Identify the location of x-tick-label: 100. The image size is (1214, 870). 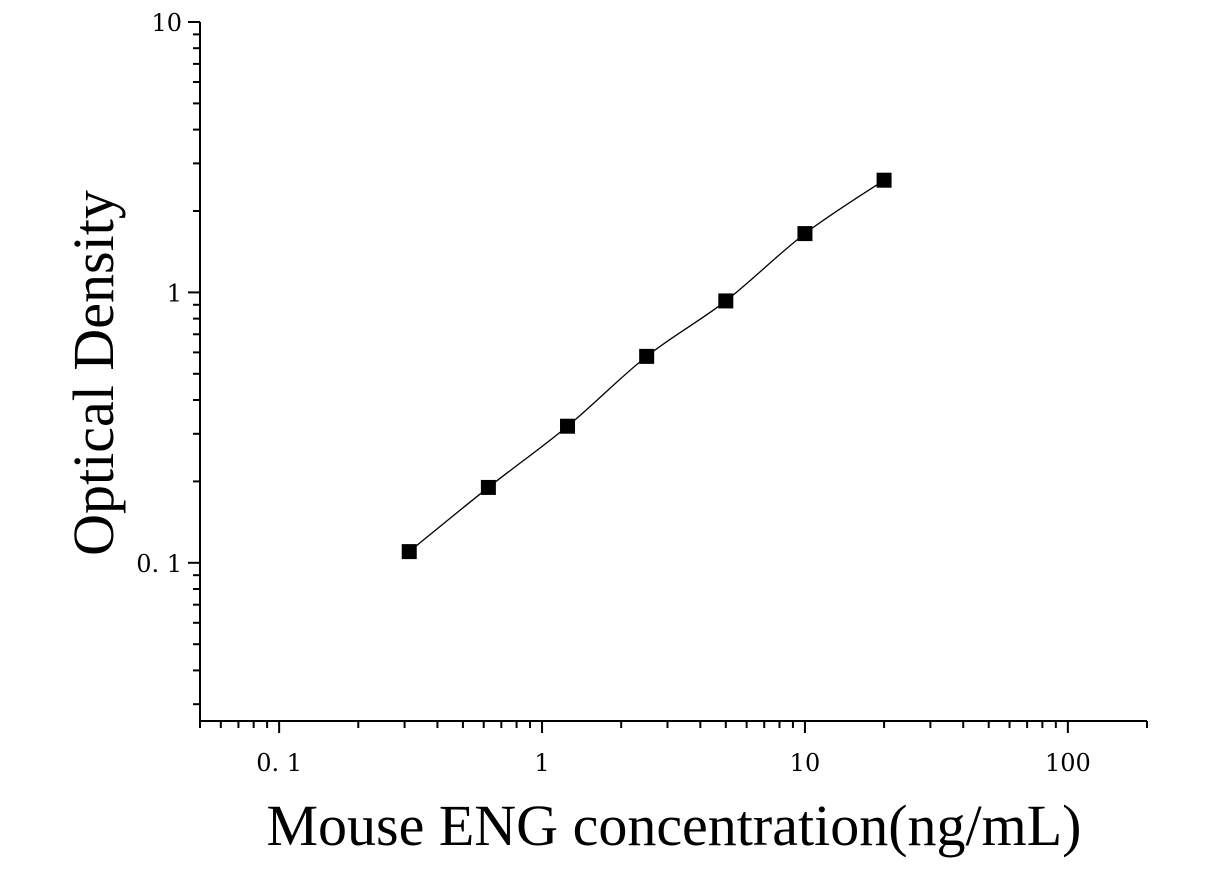
(1068, 763).